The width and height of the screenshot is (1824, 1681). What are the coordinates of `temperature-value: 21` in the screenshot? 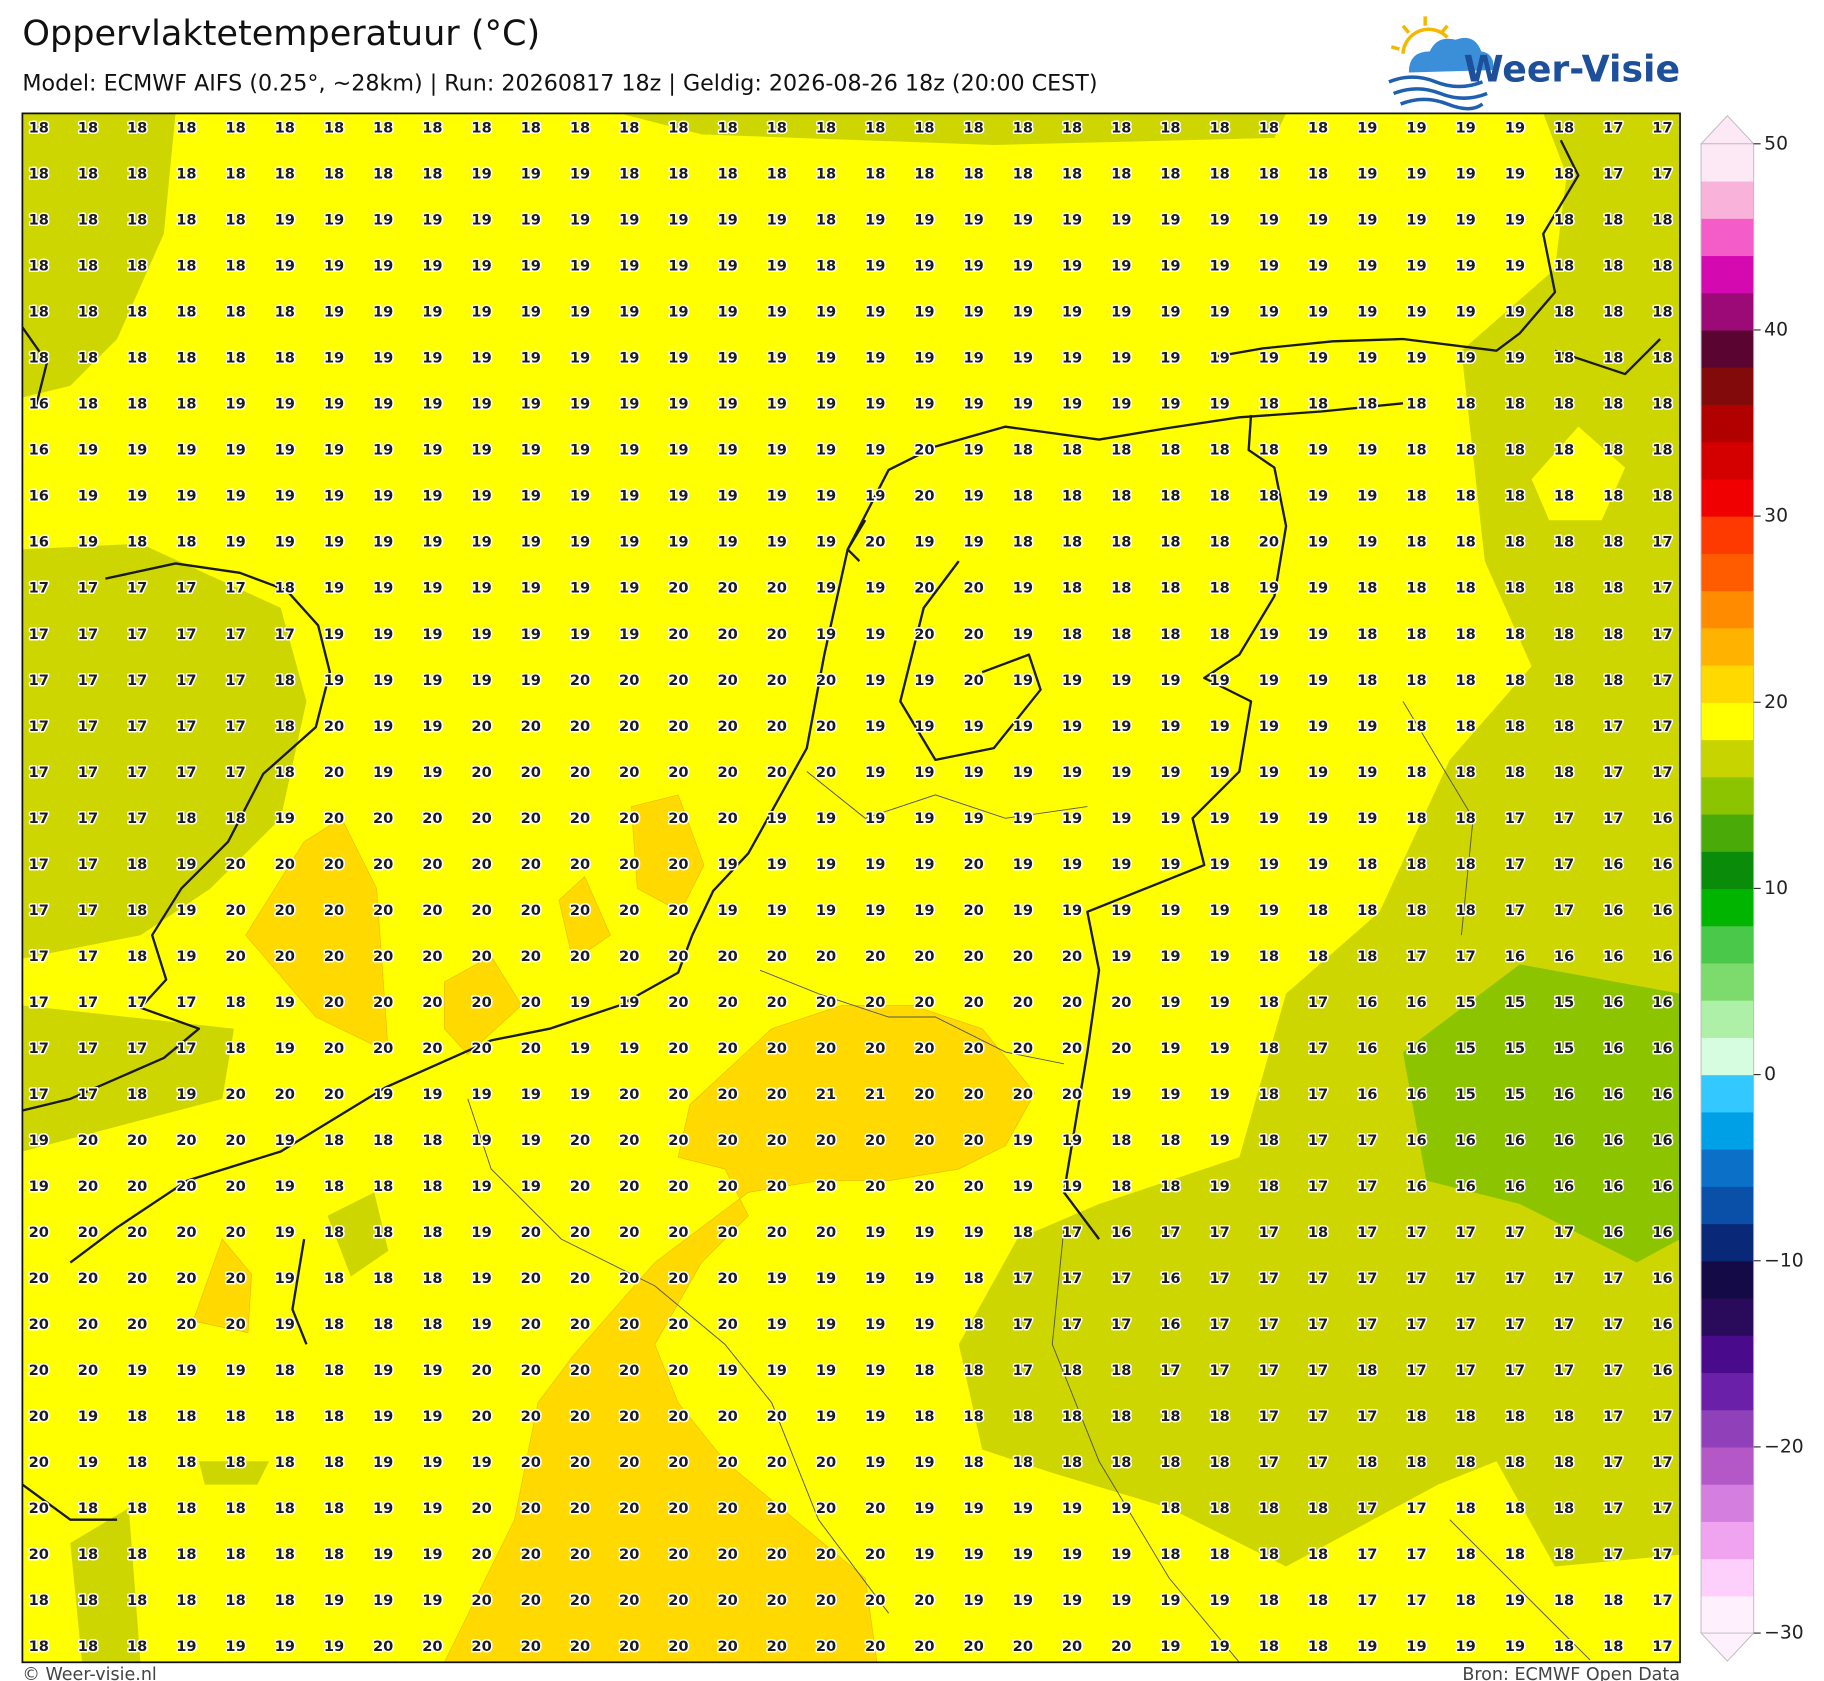 It's located at (826, 1094).